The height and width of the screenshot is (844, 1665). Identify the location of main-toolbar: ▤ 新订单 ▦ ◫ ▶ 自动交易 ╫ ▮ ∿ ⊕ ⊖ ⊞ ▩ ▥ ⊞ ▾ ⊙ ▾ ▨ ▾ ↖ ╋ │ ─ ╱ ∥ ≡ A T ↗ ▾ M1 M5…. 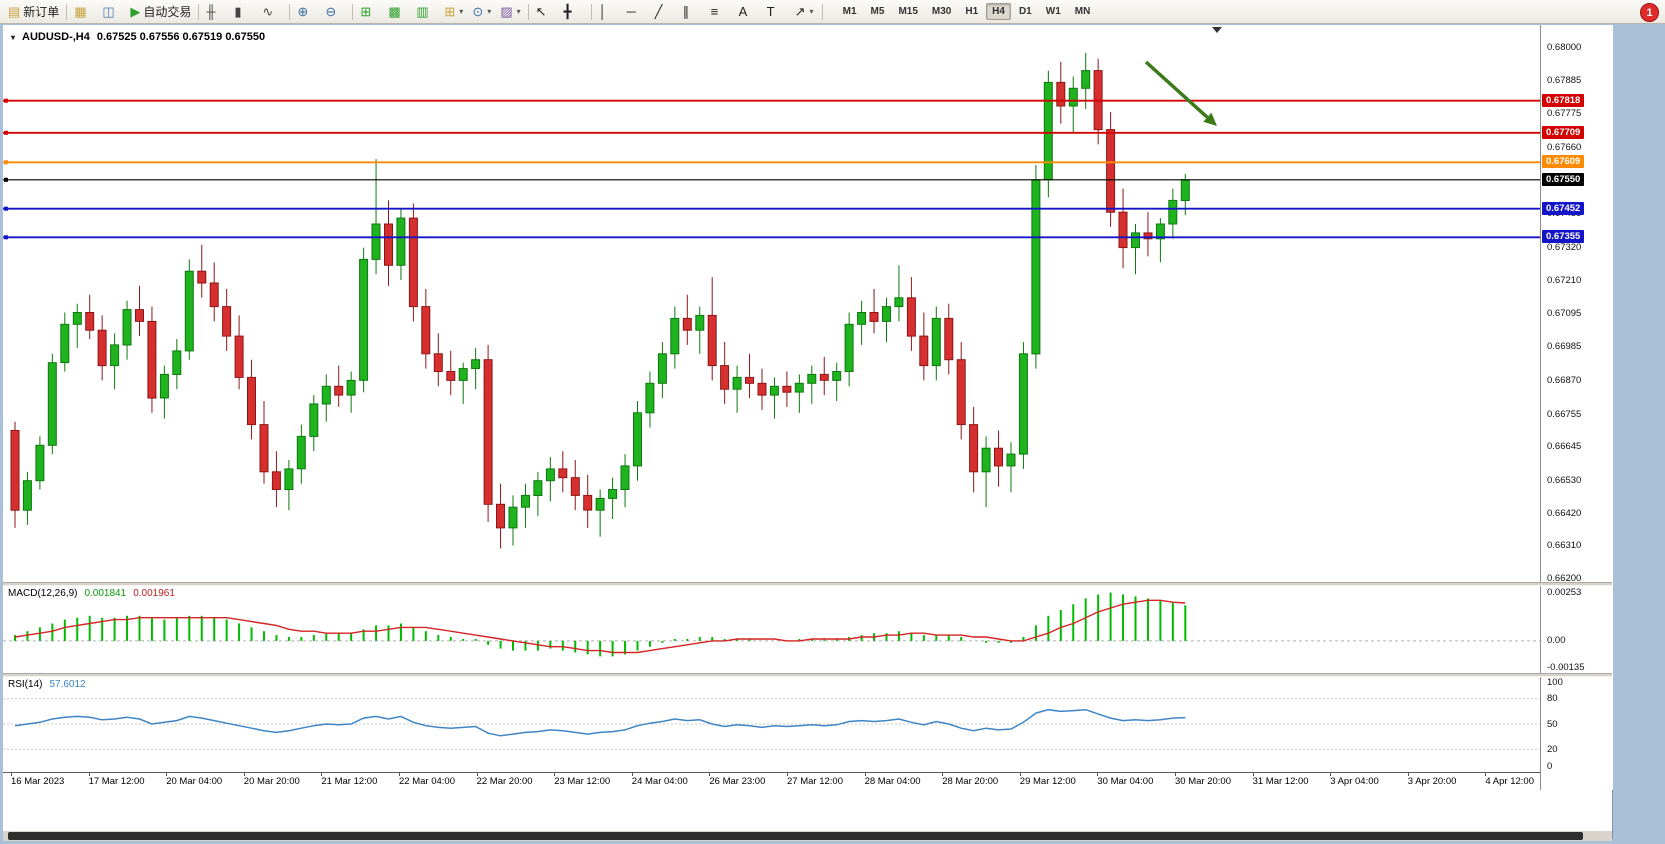
(832, 12).